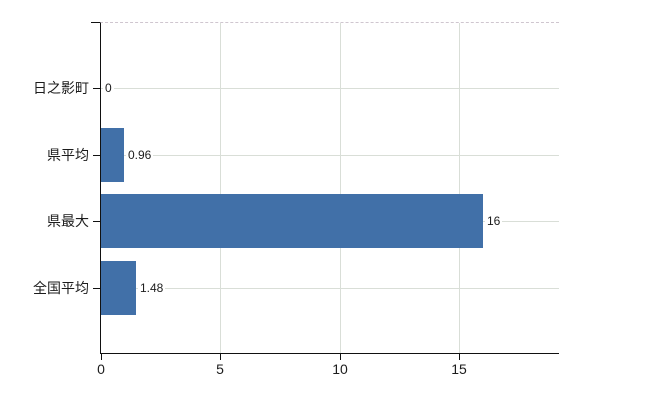 Image resolution: width=650 pixels, height=400 pixels. What do you see at coordinates (459, 369) in the screenshot?
I see `x-tick-label: 15` at bounding box center [459, 369].